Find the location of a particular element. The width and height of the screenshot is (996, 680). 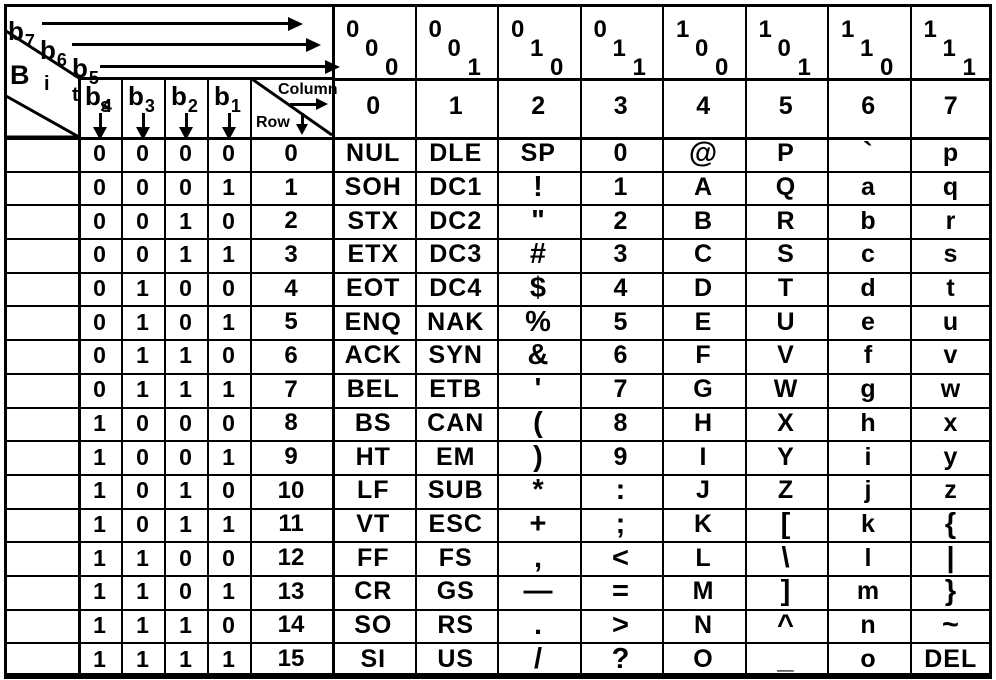

ascii-cell-4-1: A is located at coordinates (703, 187).